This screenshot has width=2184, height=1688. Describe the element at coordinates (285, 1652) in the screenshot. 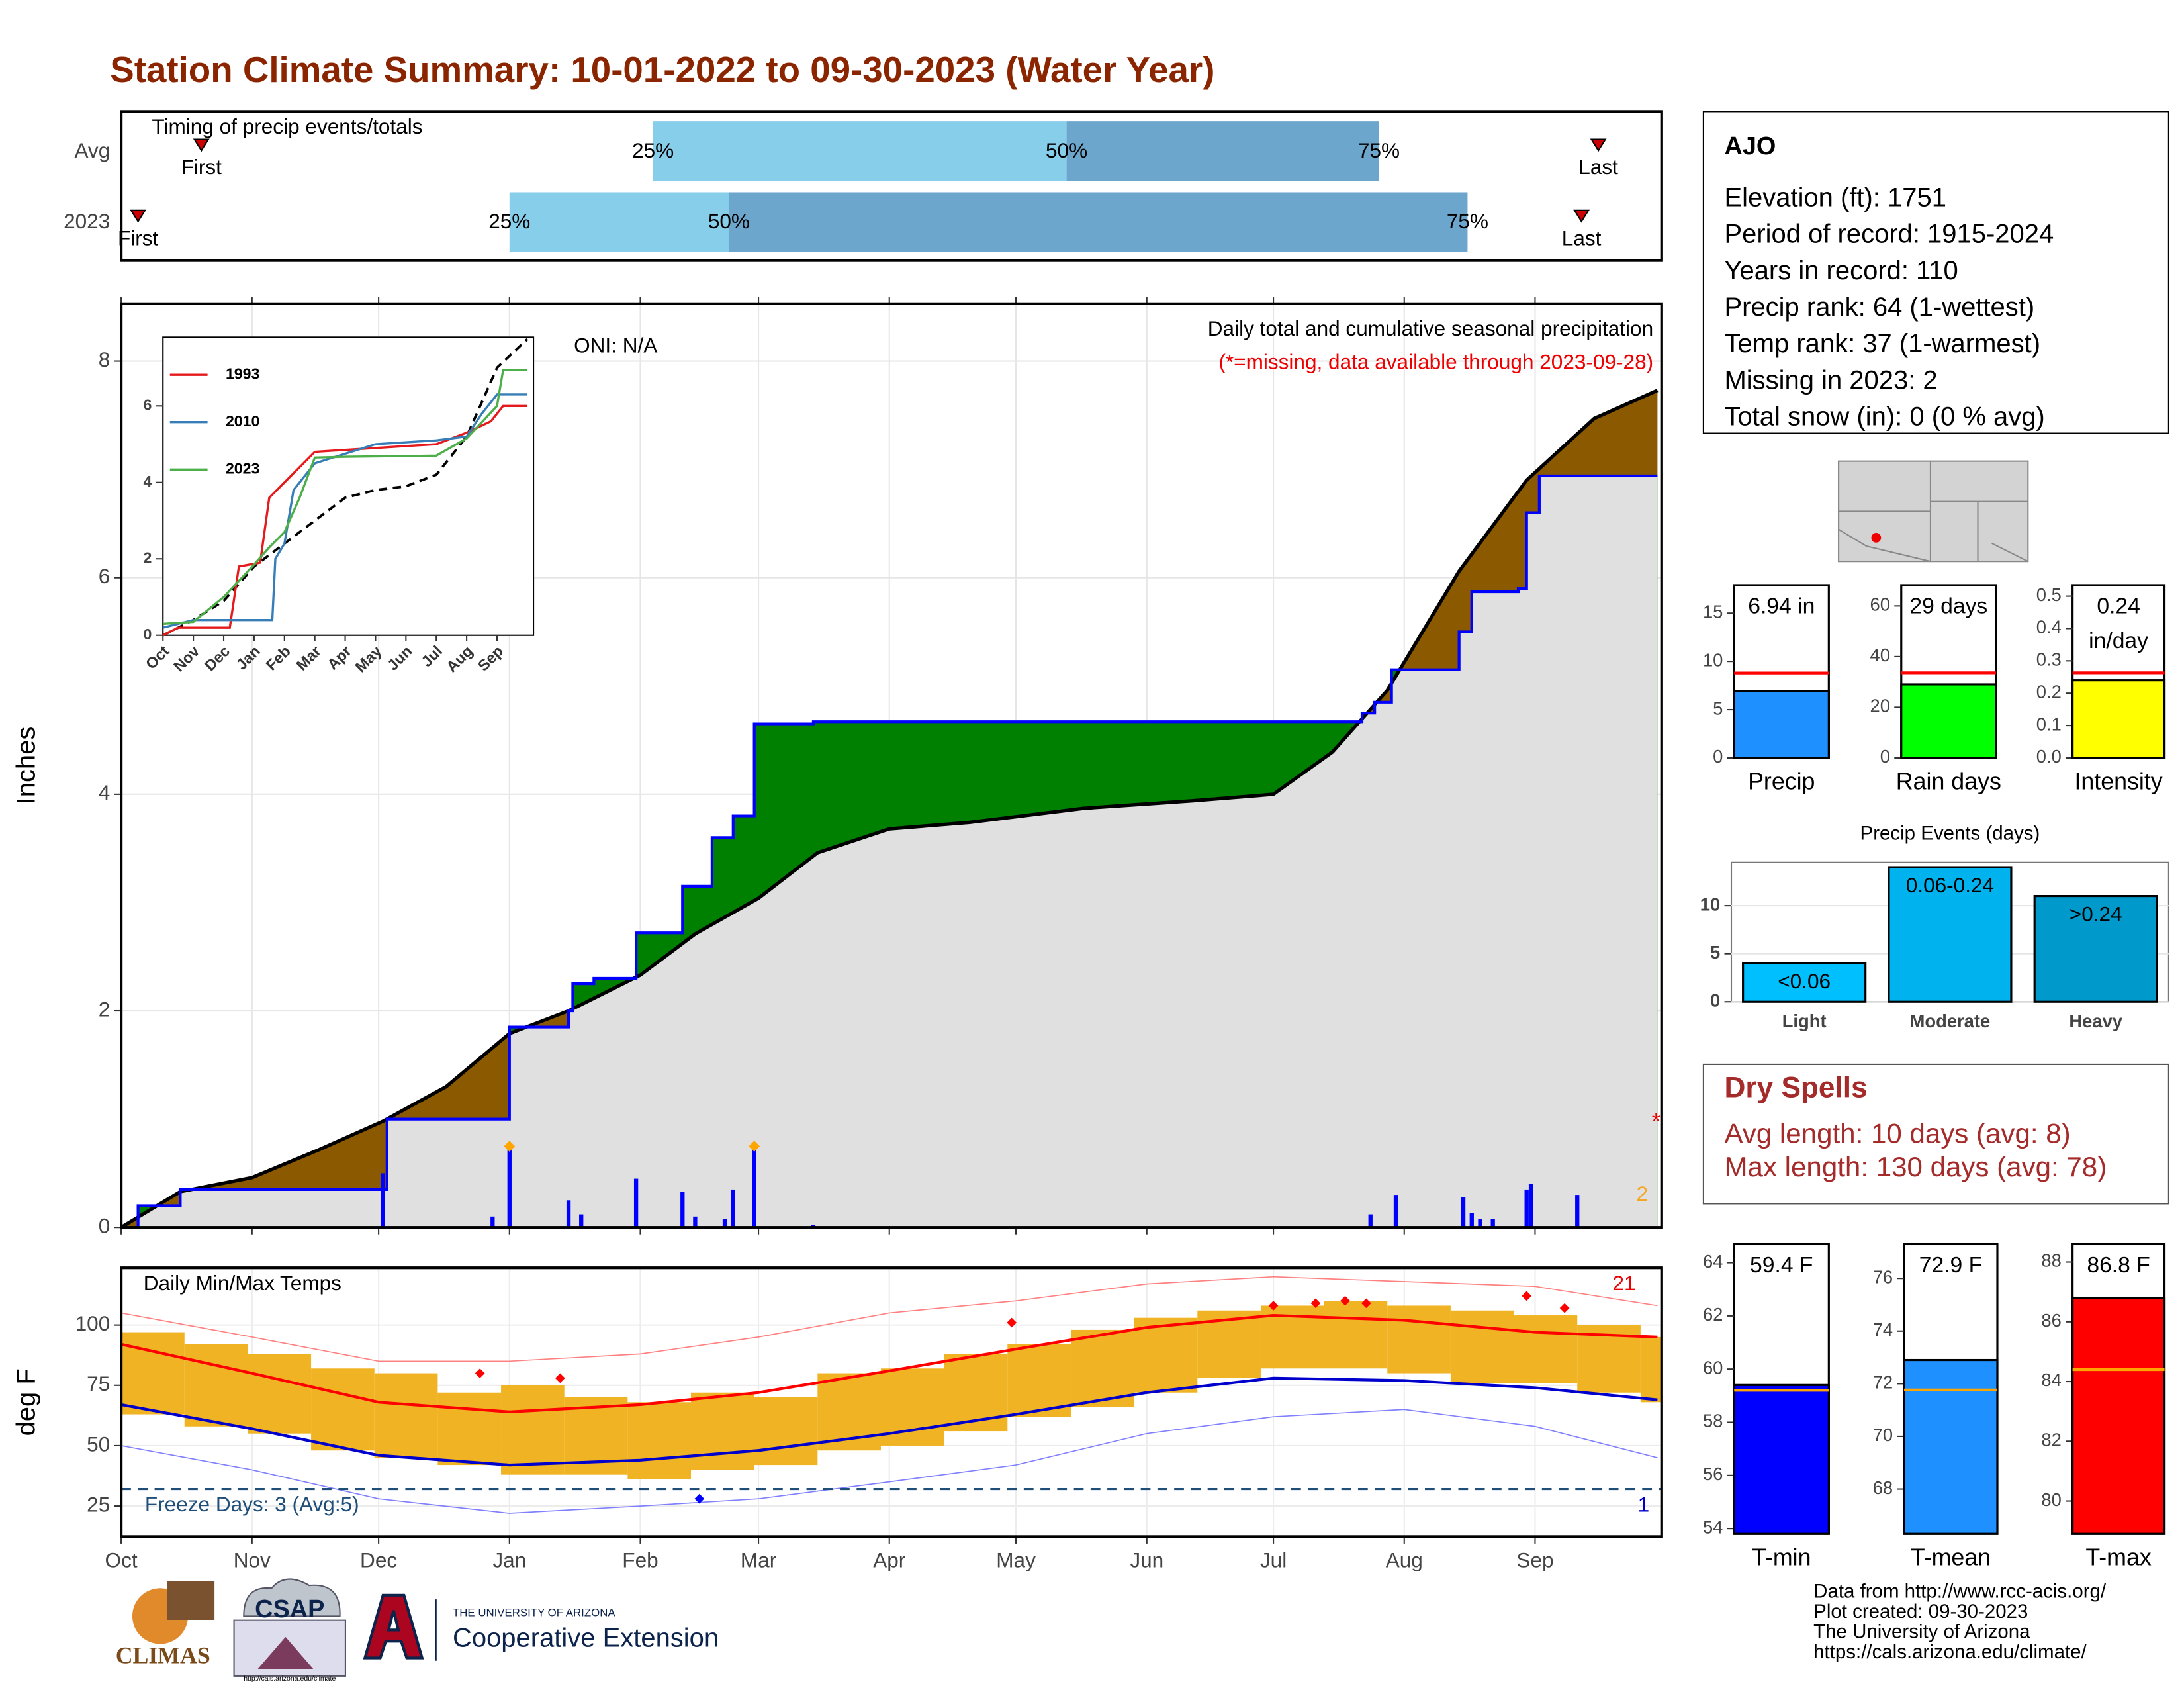

I see `csap-mountain` at that location.